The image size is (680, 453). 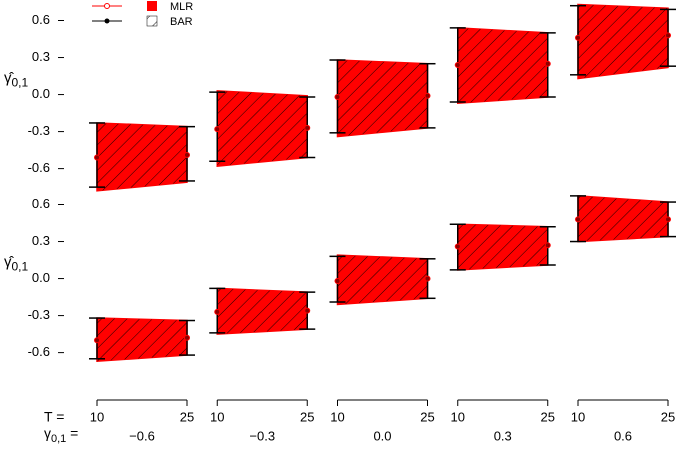 What do you see at coordinates (503, 435) in the screenshot?
I see `group-label: 0.3` at bounding box center [503, 435].